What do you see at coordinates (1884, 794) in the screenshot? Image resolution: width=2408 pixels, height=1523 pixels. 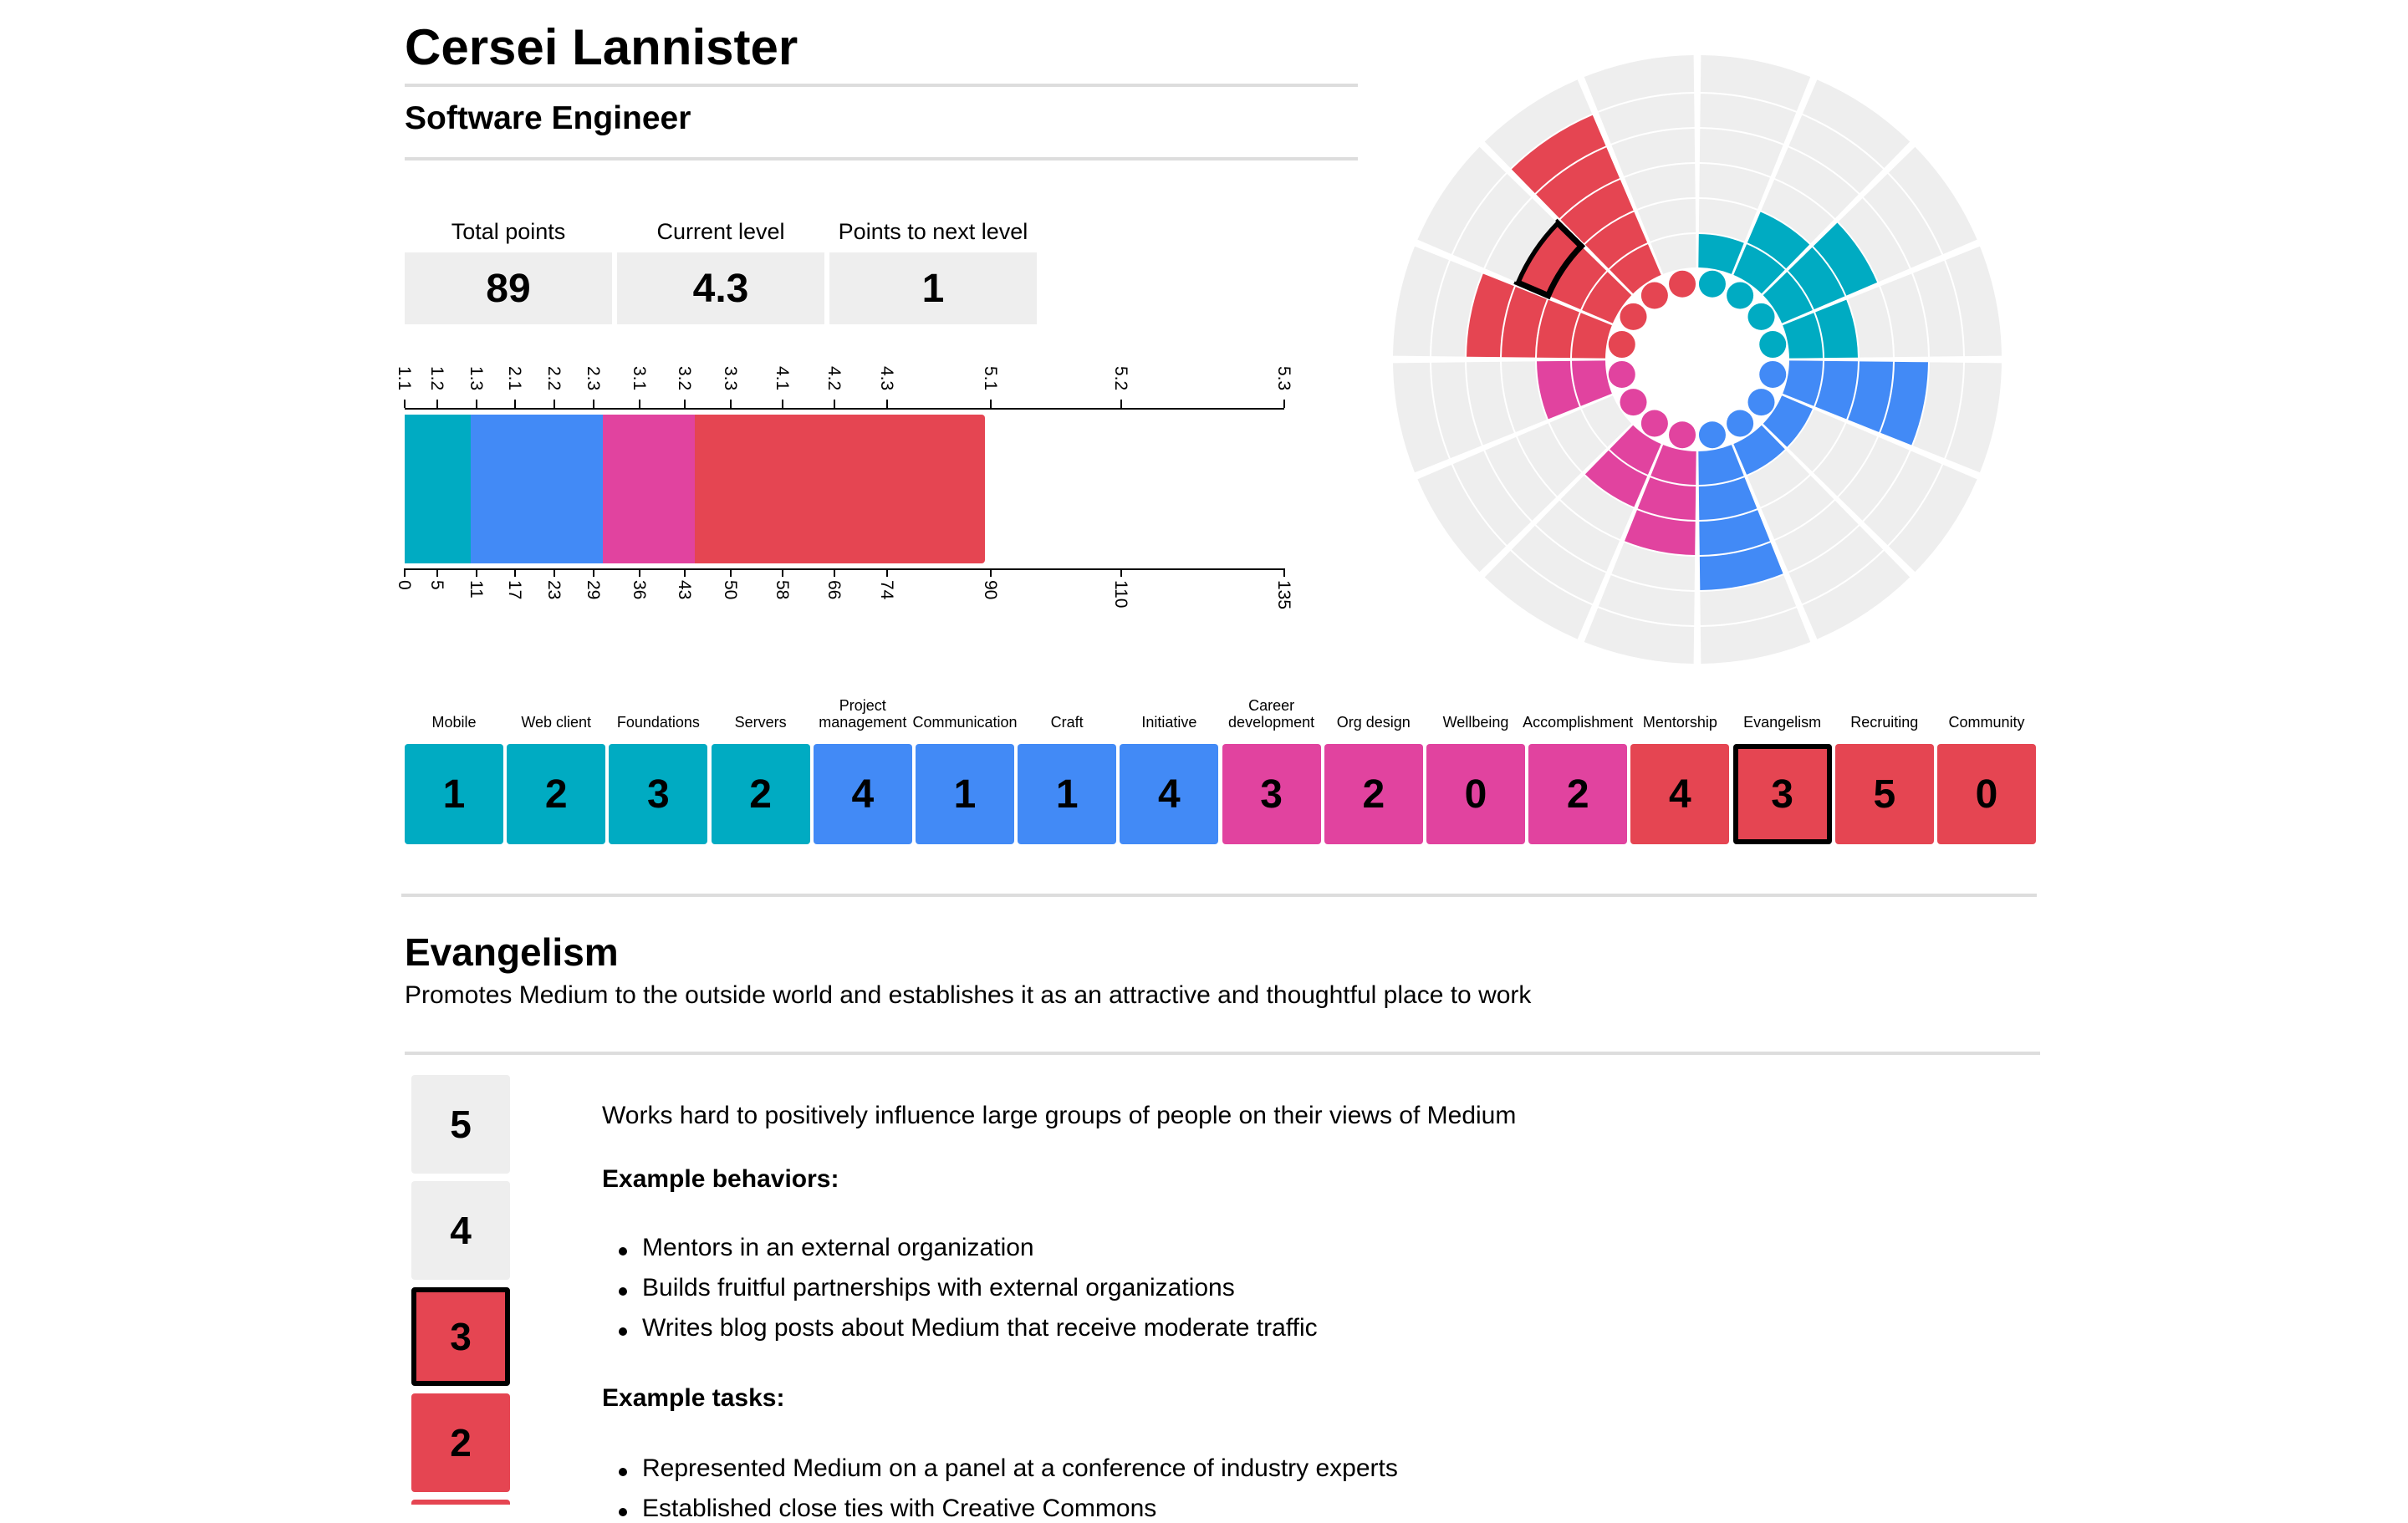 I see `track-level-button: 5` at bounding box center [1884, 794].